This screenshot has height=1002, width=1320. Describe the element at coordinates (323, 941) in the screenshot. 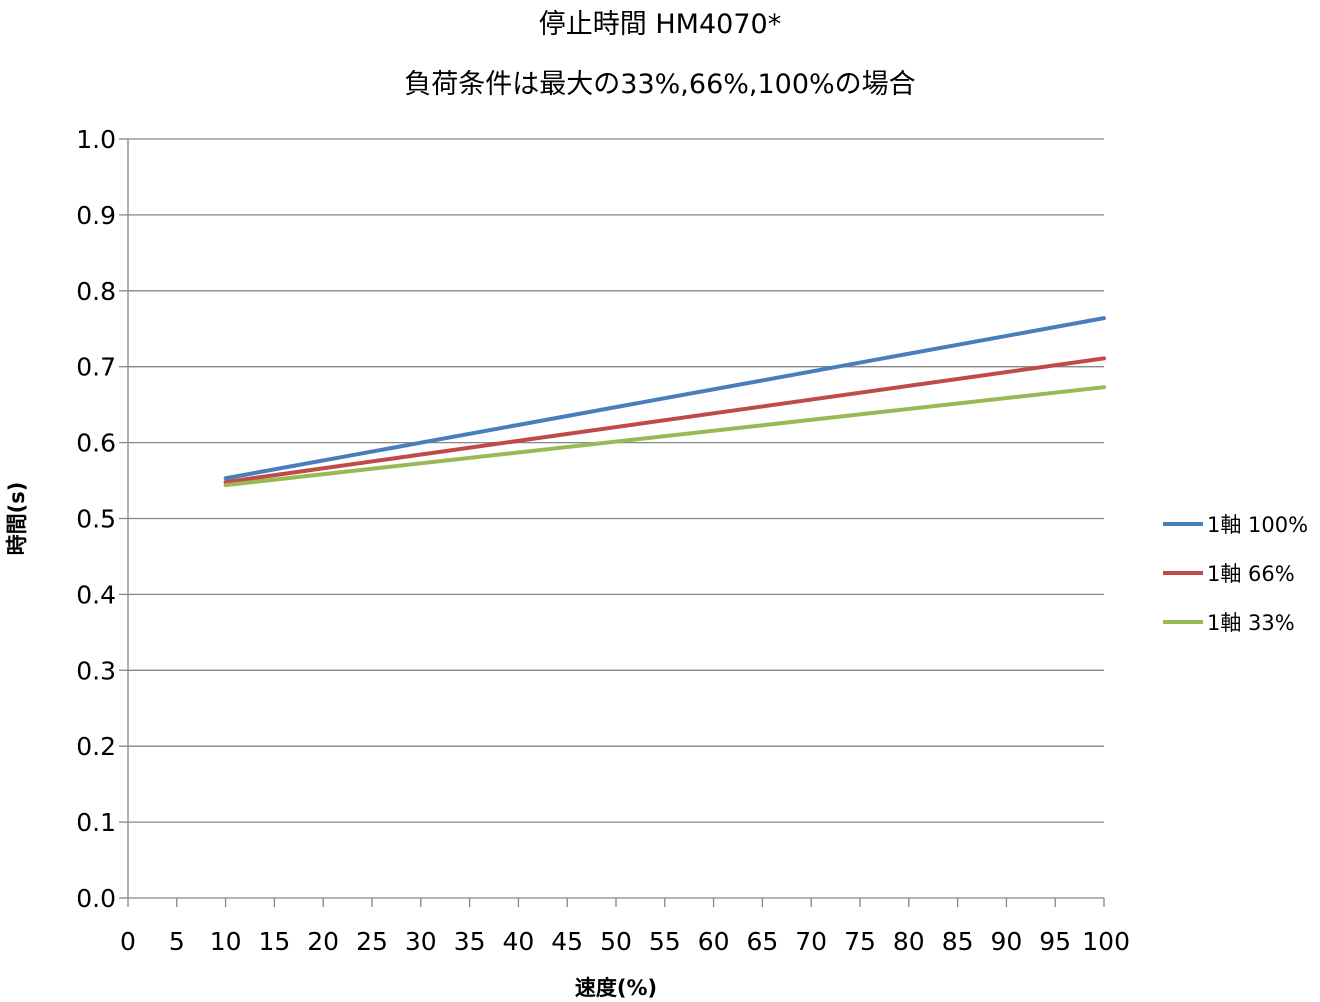

I see `x-tick-label: 20` at that location.